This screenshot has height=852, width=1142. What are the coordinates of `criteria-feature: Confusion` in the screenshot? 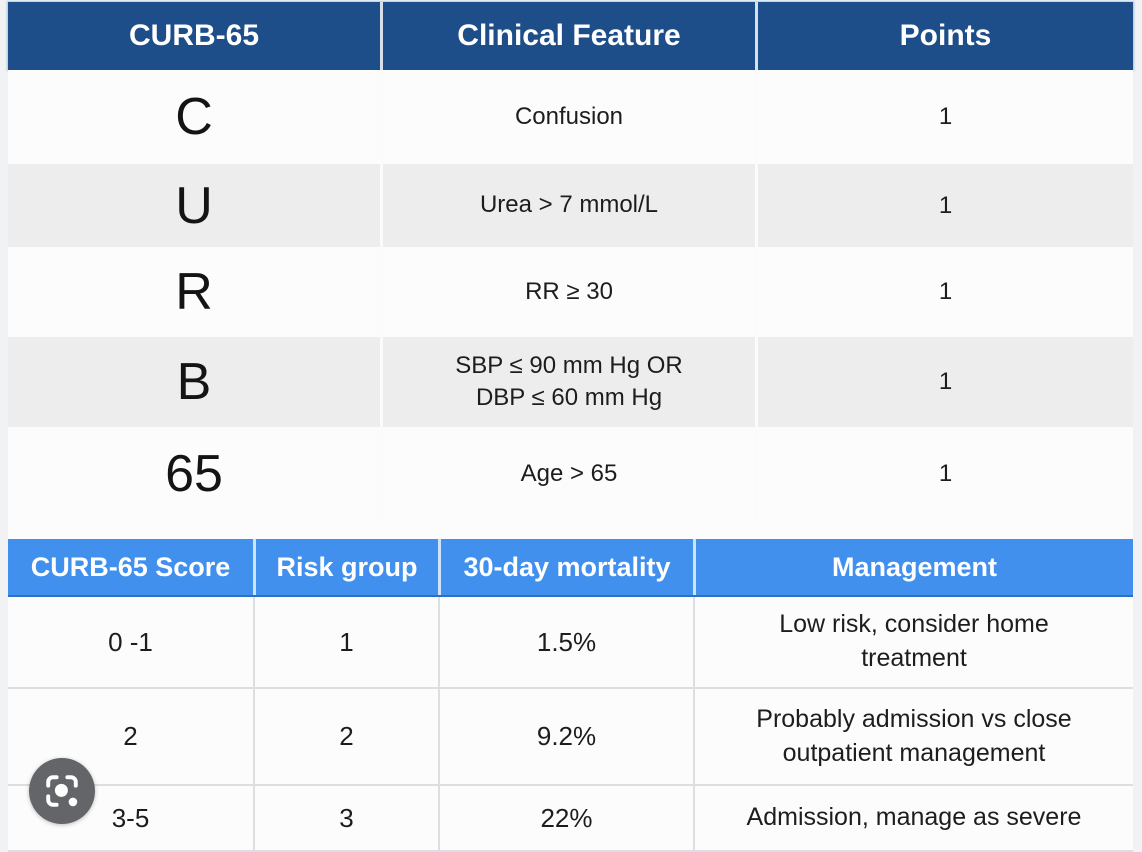 It's located at (567, 117).